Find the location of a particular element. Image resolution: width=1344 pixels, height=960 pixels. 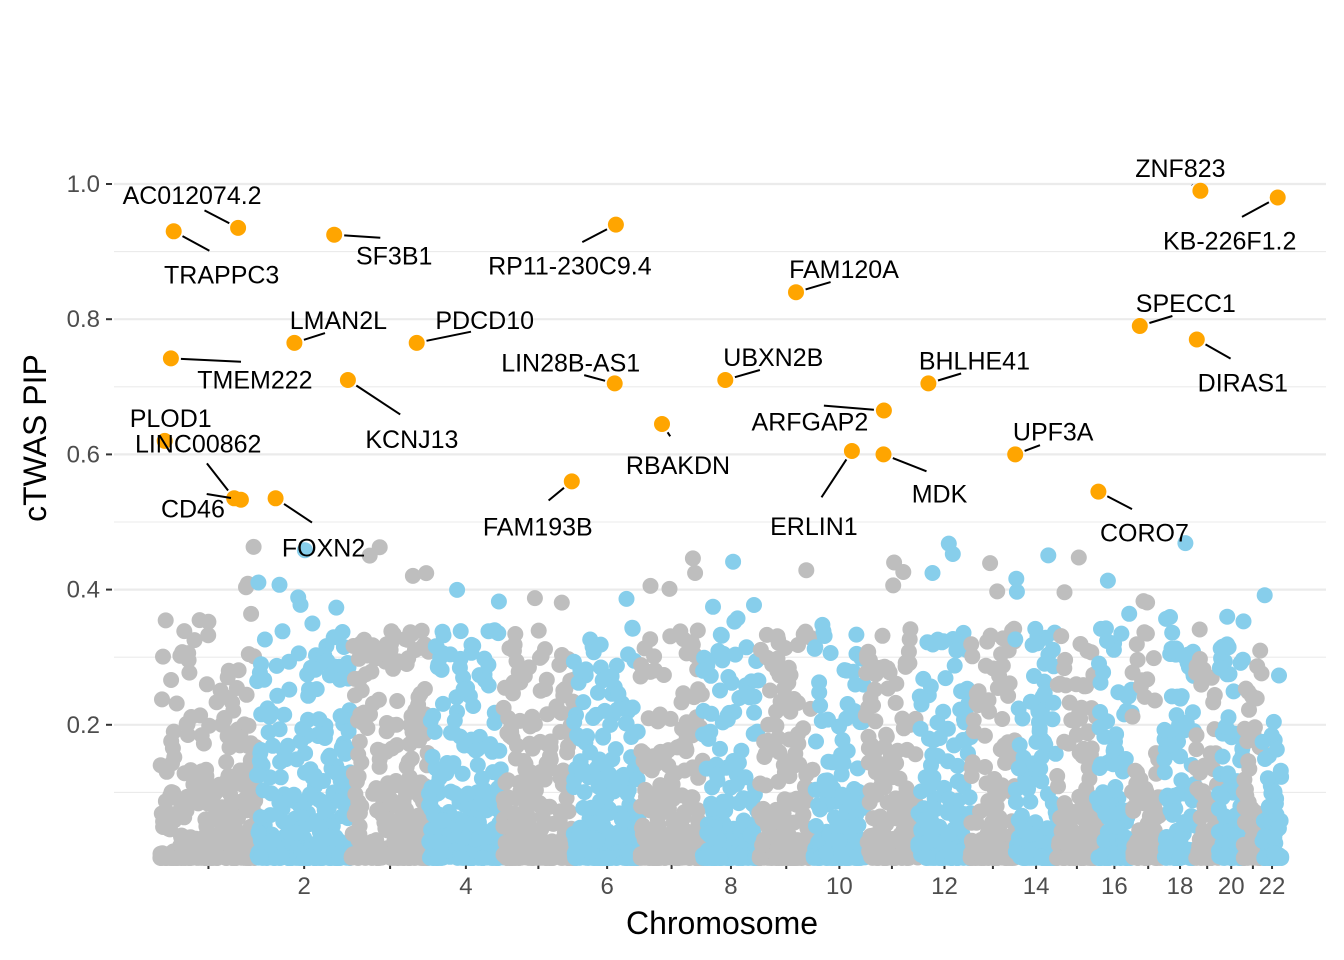

gene-label: FAM120A is located at coordinates (844, 270).